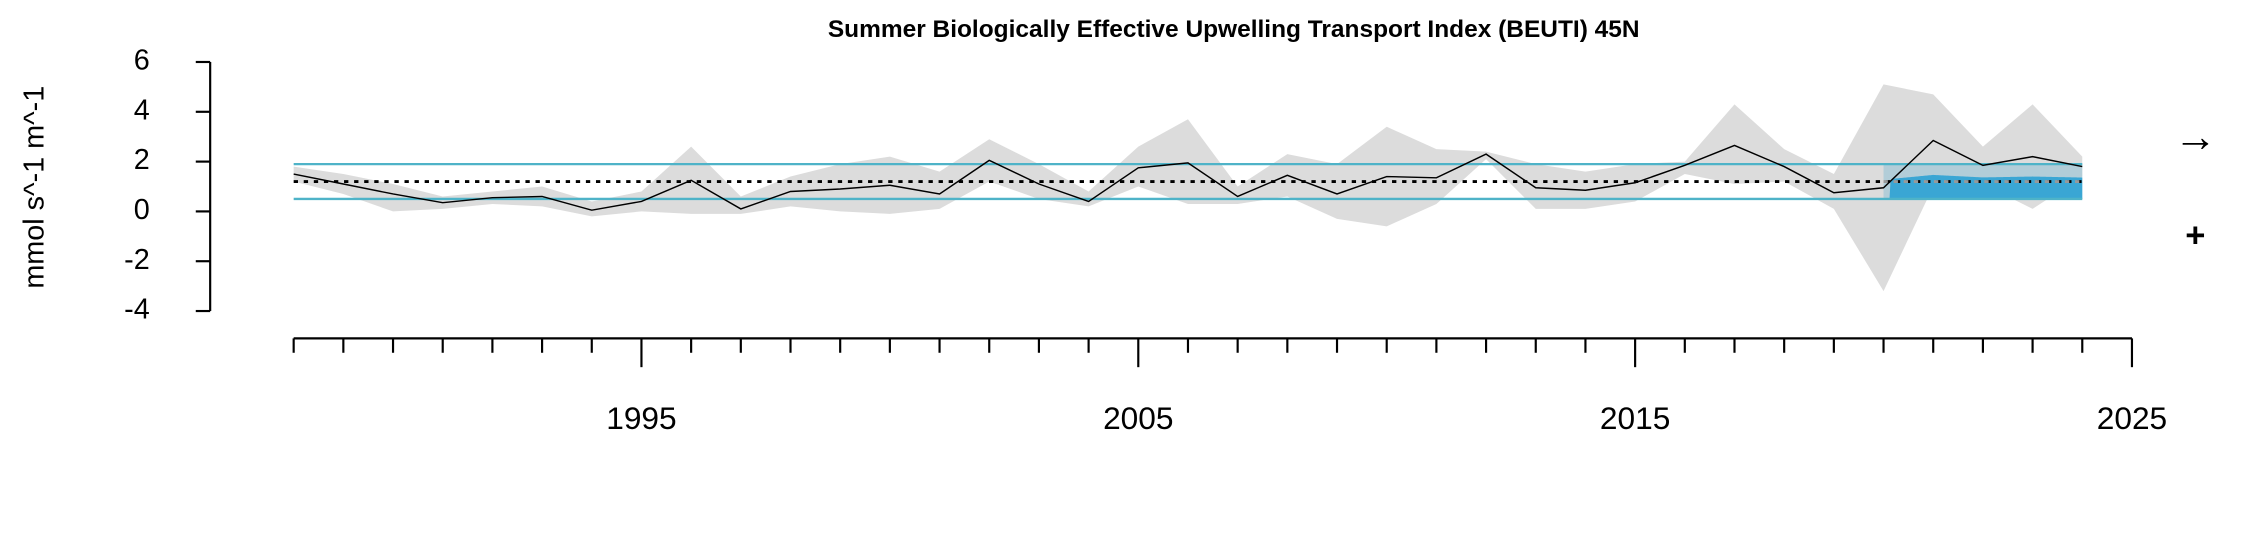 This screenshot has width=2250, height=540. Describe the element at coordinates (35, 187) in the screenshot. I see `y-axis-label: mmol s^-1 m^-1` at that location.